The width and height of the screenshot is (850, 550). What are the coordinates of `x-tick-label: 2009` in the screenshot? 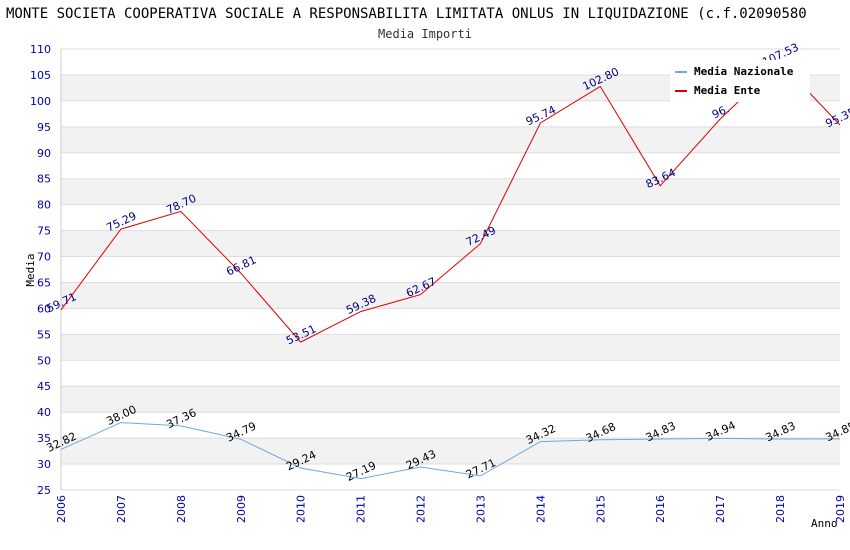 It's located at (241, 509).